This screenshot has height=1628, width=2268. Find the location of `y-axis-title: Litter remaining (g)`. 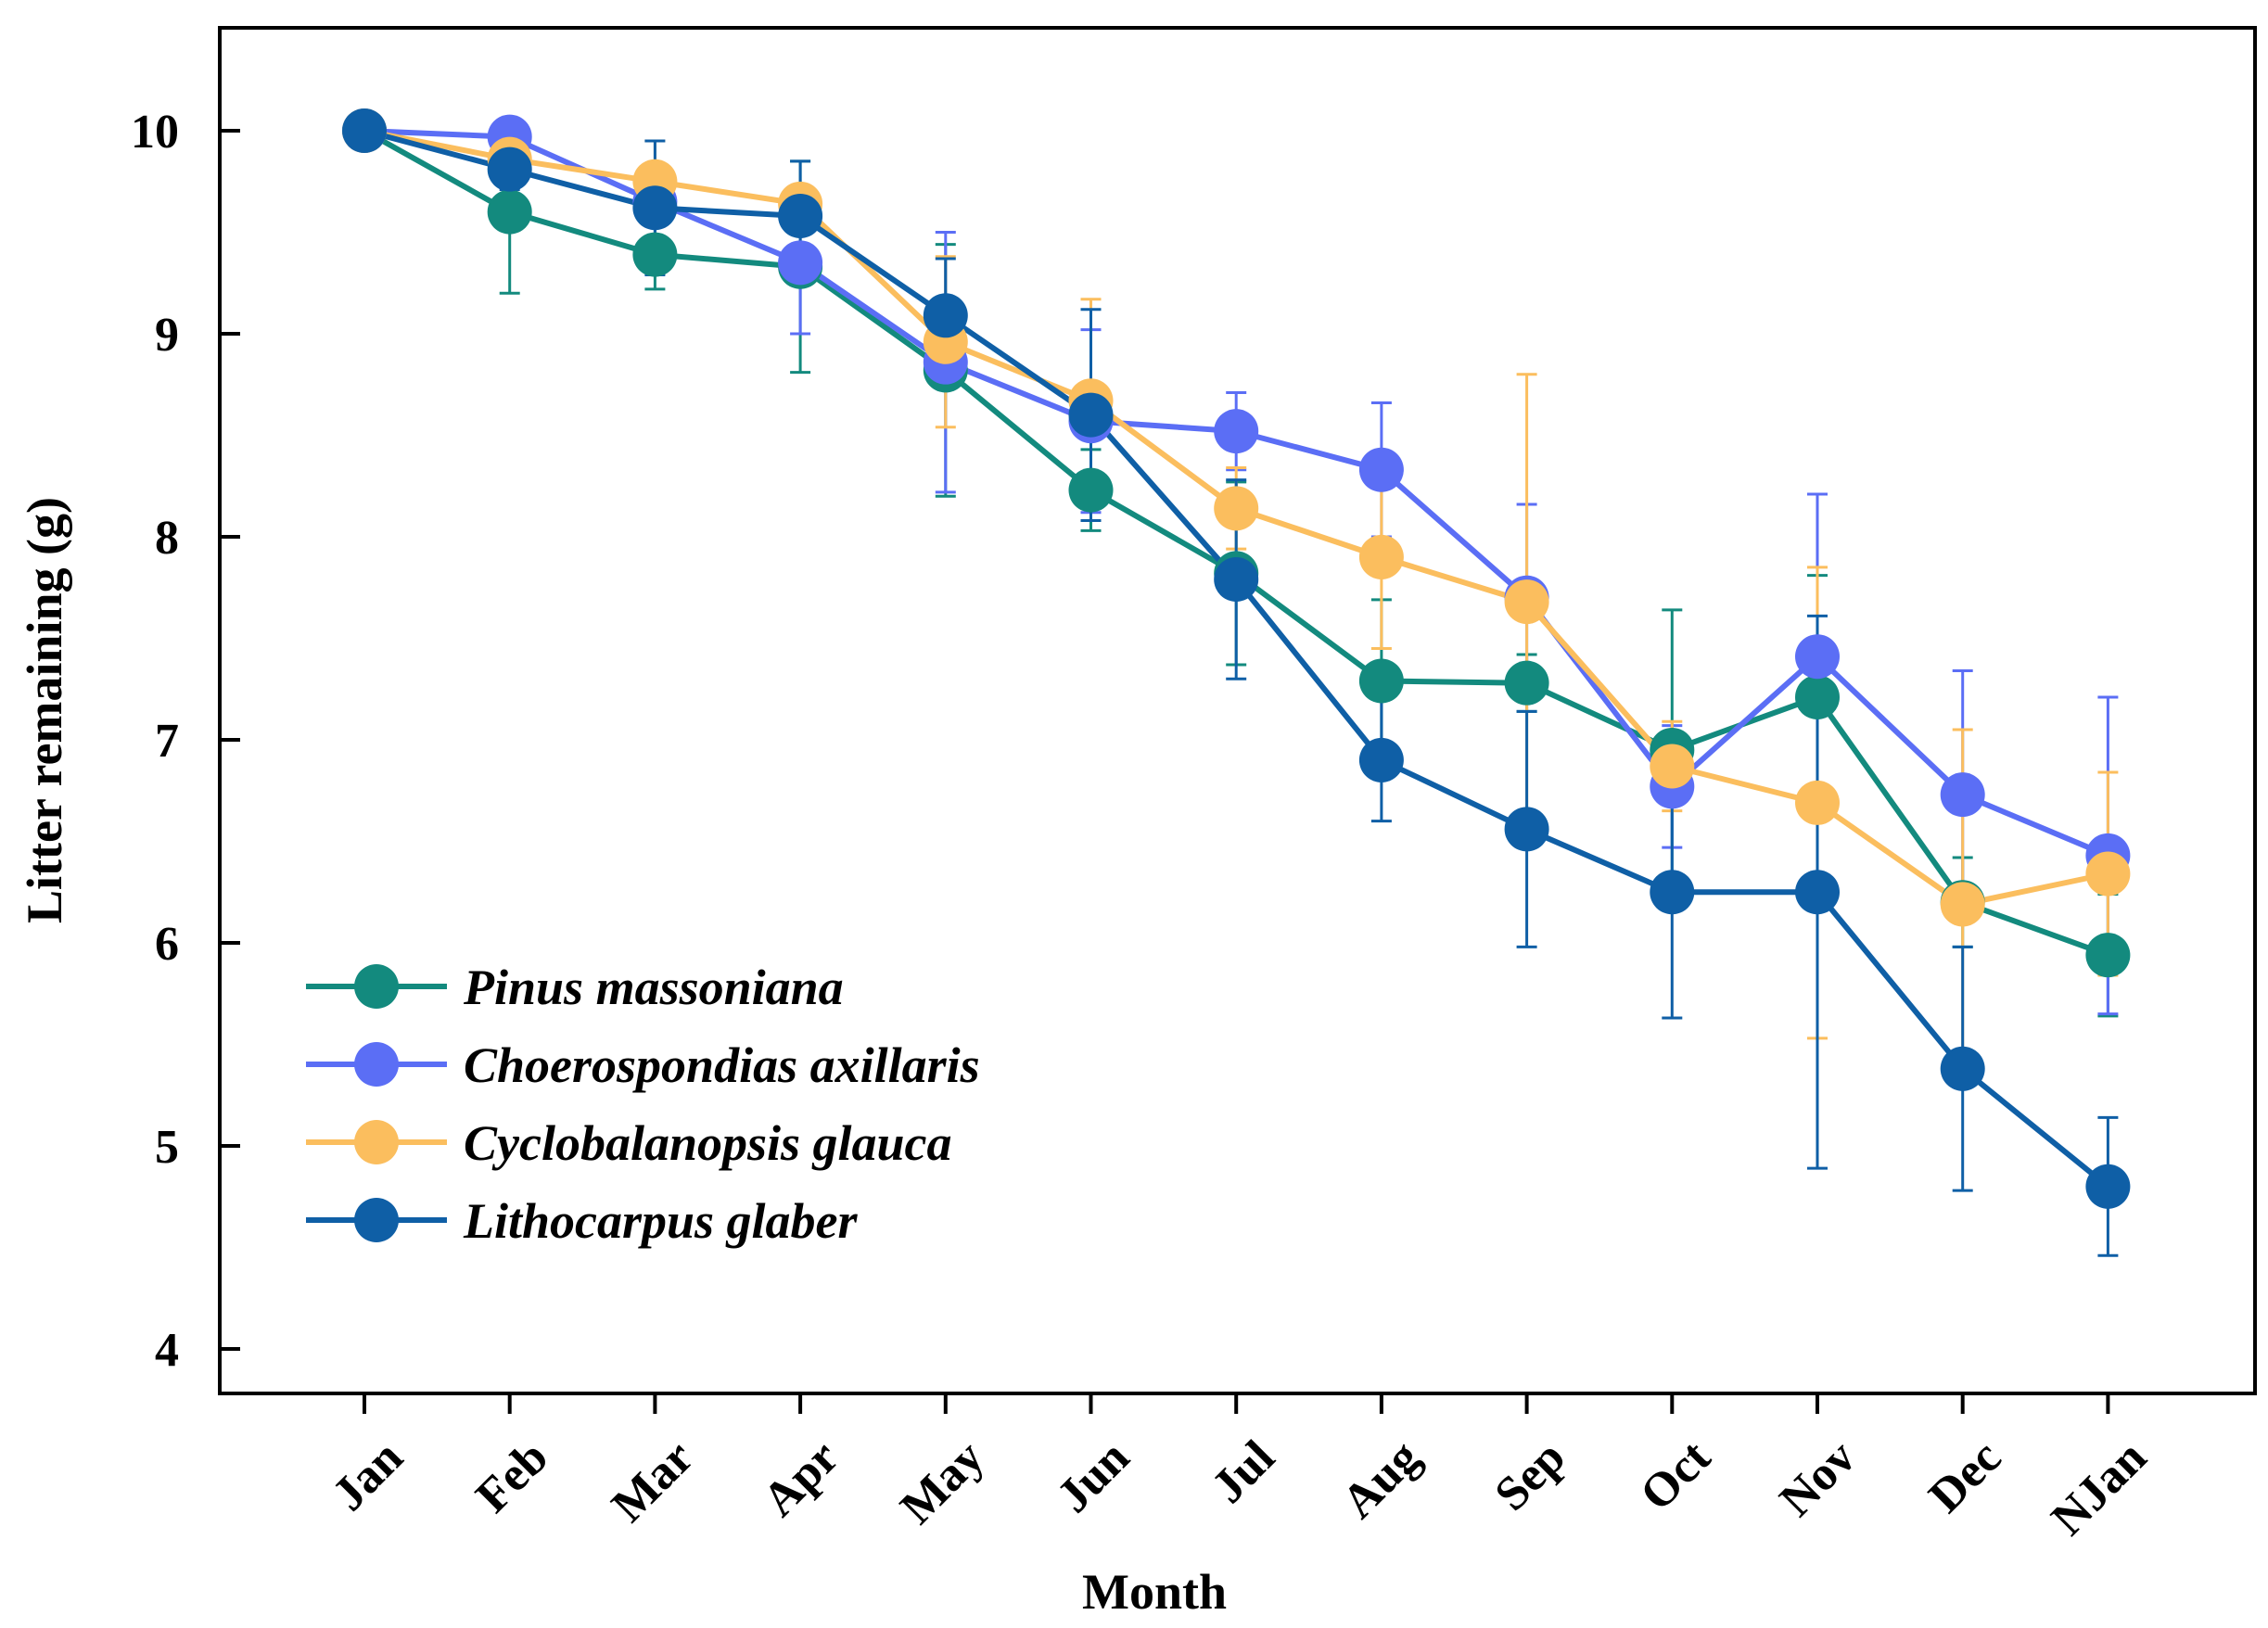

y-axis-title: Litter remaining (g) is located at coordinates (44, 710).